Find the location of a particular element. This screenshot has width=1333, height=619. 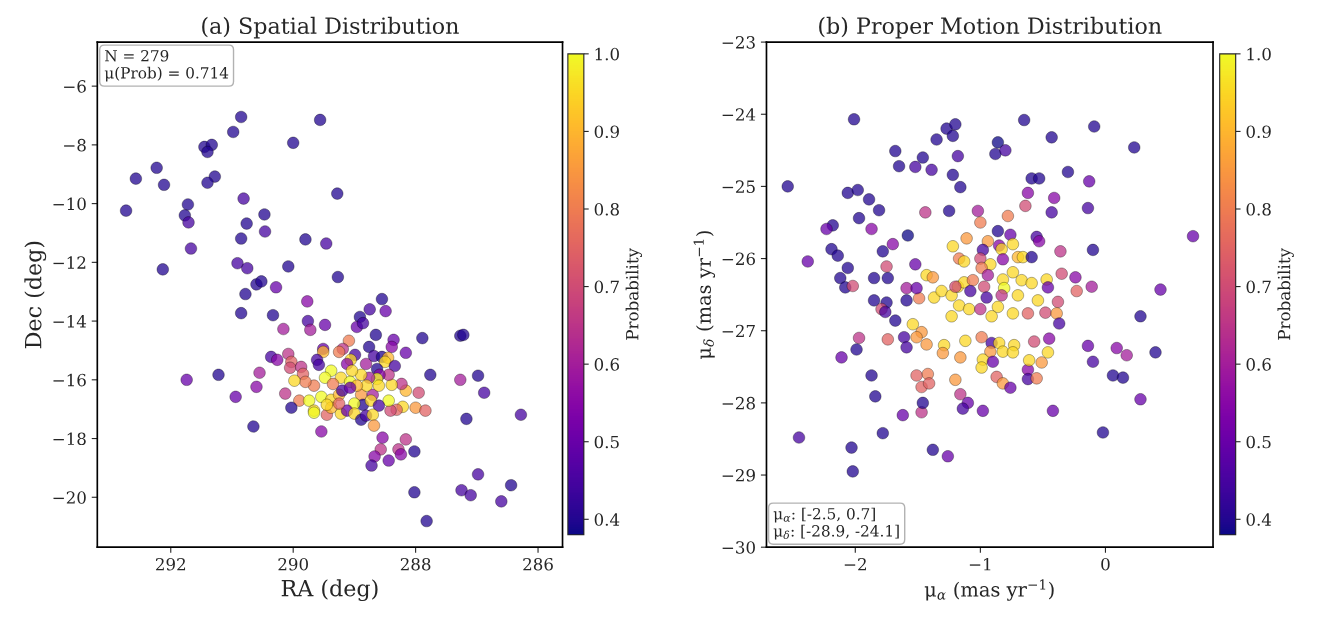

x-axis-title: μ$_{α}$ (mas yr$^{−1}$) is located at coordinates (989, 590).